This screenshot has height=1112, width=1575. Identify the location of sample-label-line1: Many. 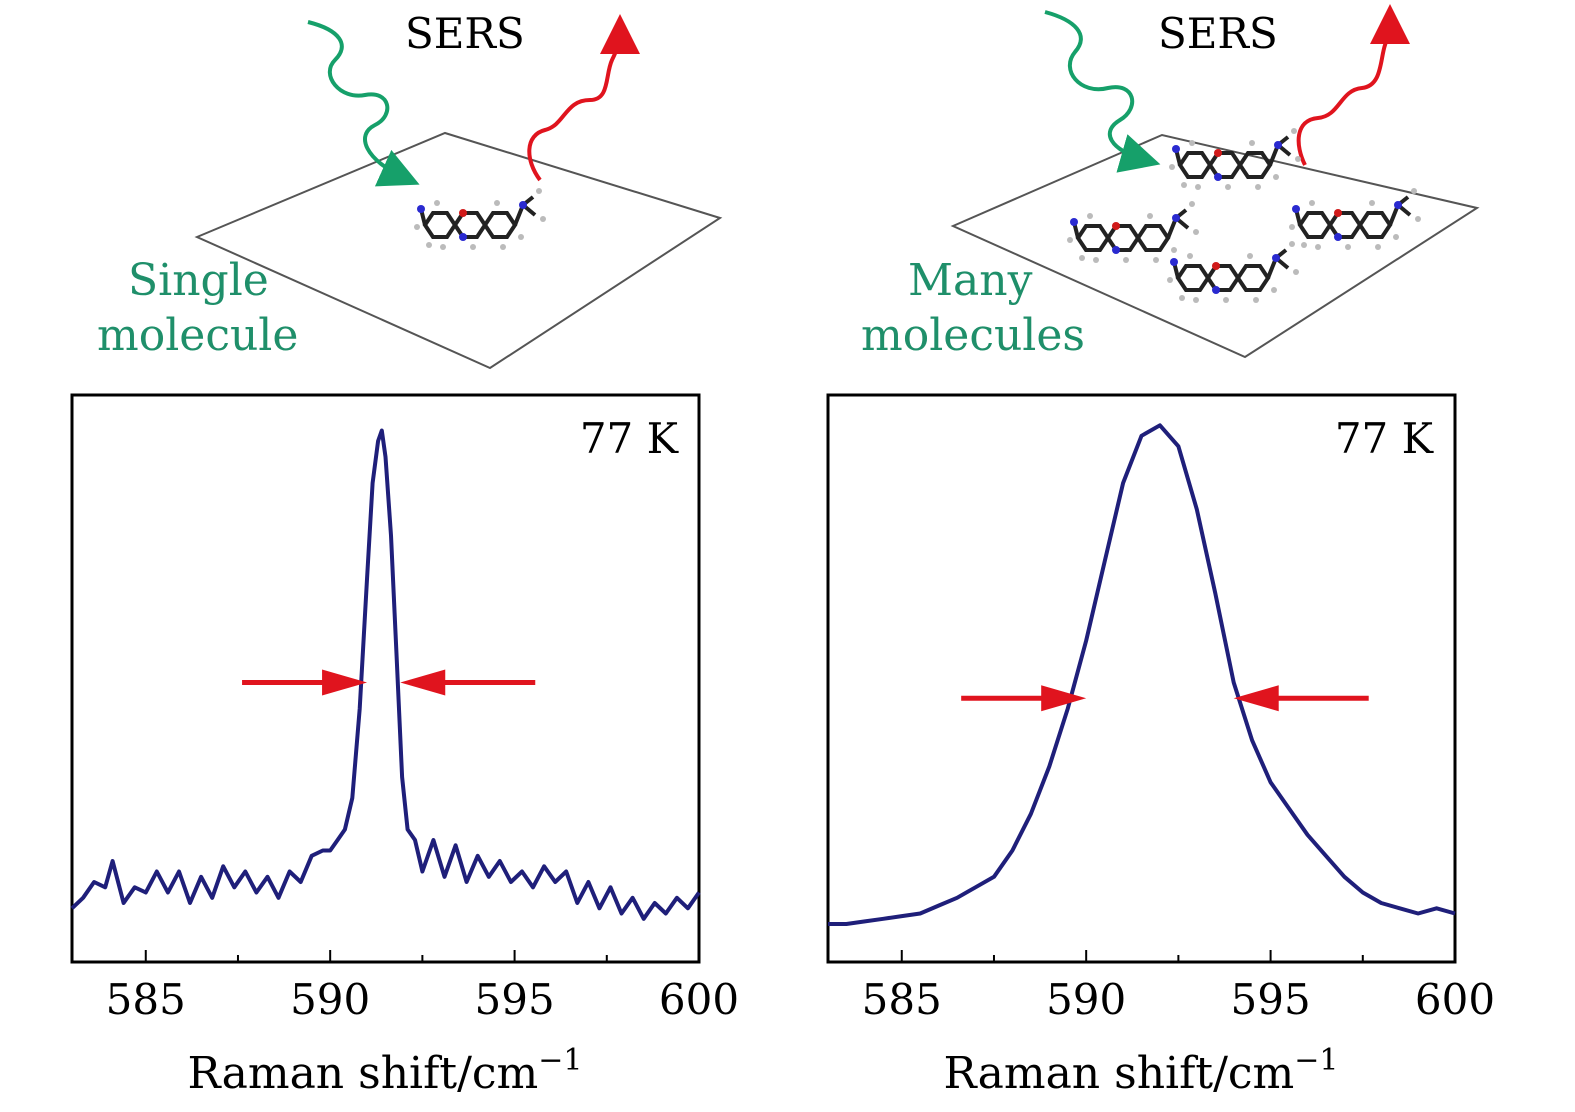
(970, 280).